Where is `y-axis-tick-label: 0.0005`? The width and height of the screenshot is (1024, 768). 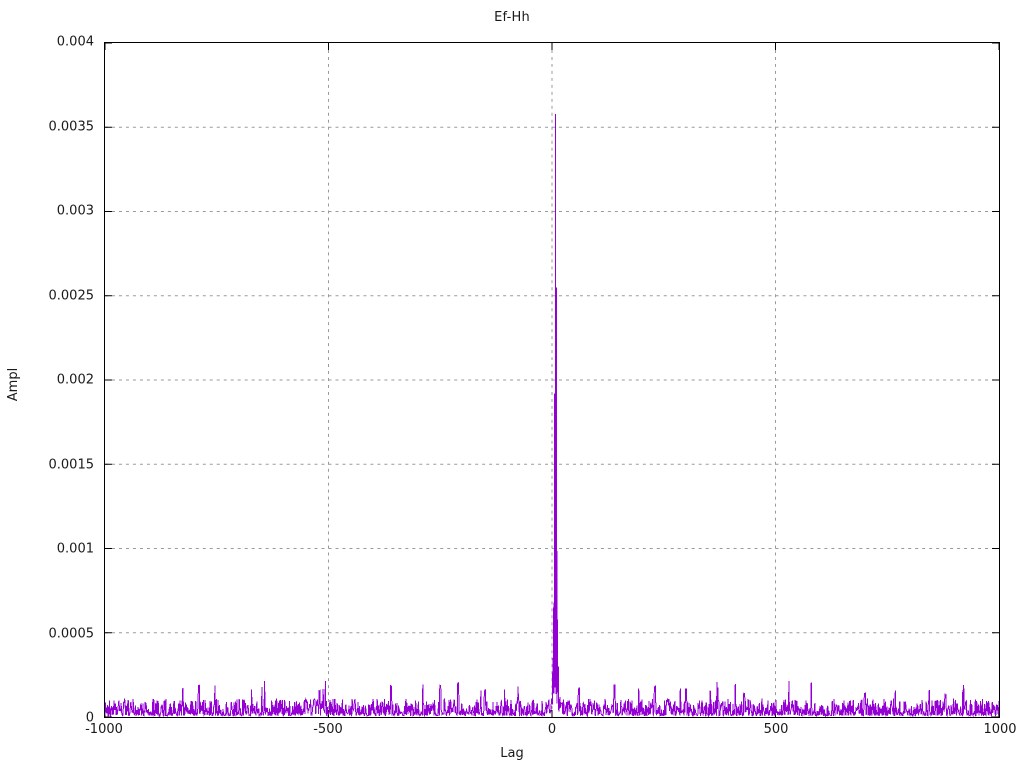 y-axis-tick-label: 0.0005 is located at coordinates (71, 633).